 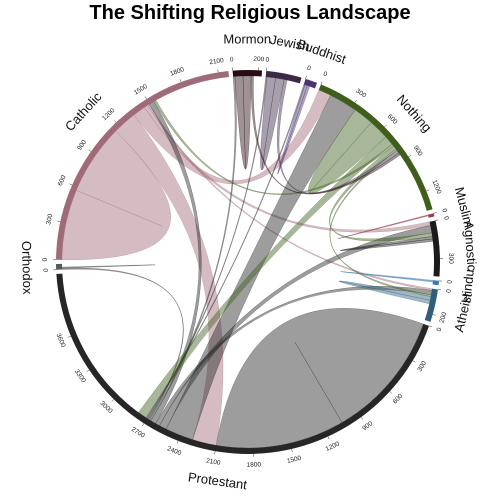 What do you see at coordinates (283, 77) in the screenshot?
I see `group-arc-jewish` at bounding box center [283, 77].